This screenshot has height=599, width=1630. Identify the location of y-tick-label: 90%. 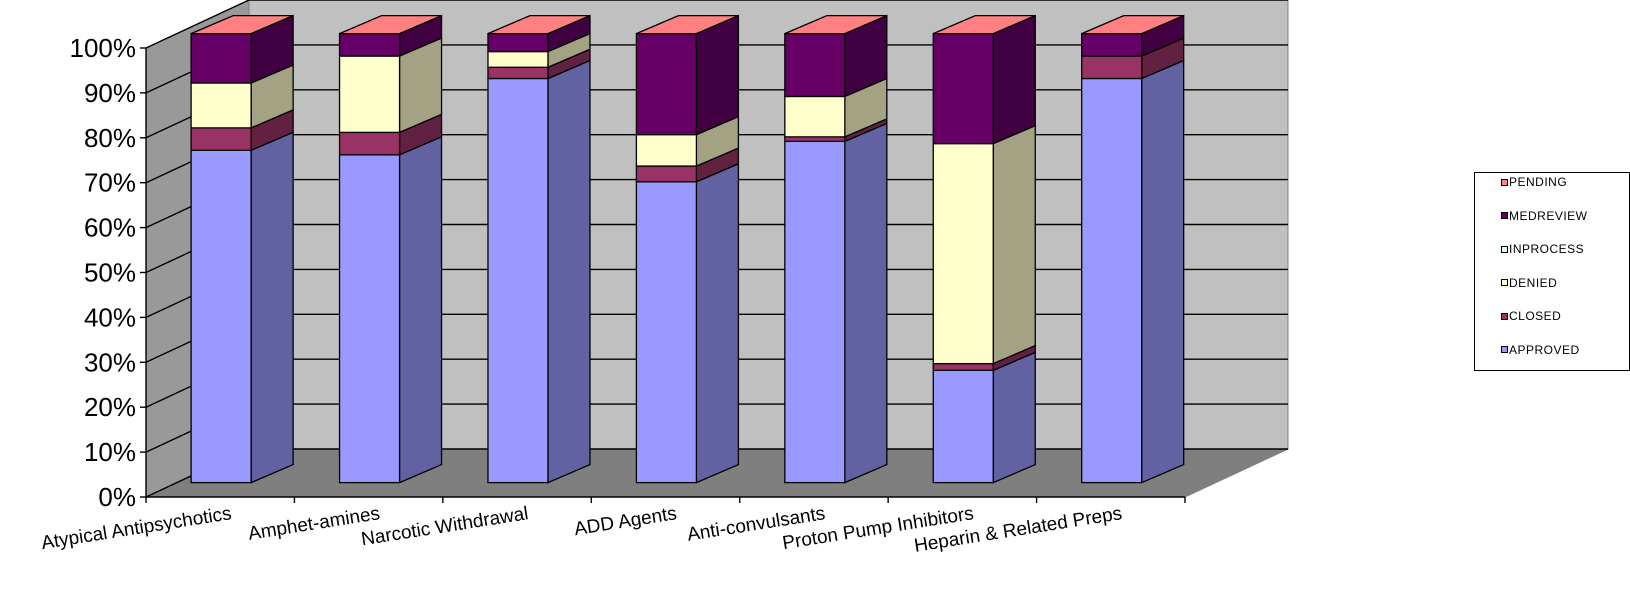
(110, 93).